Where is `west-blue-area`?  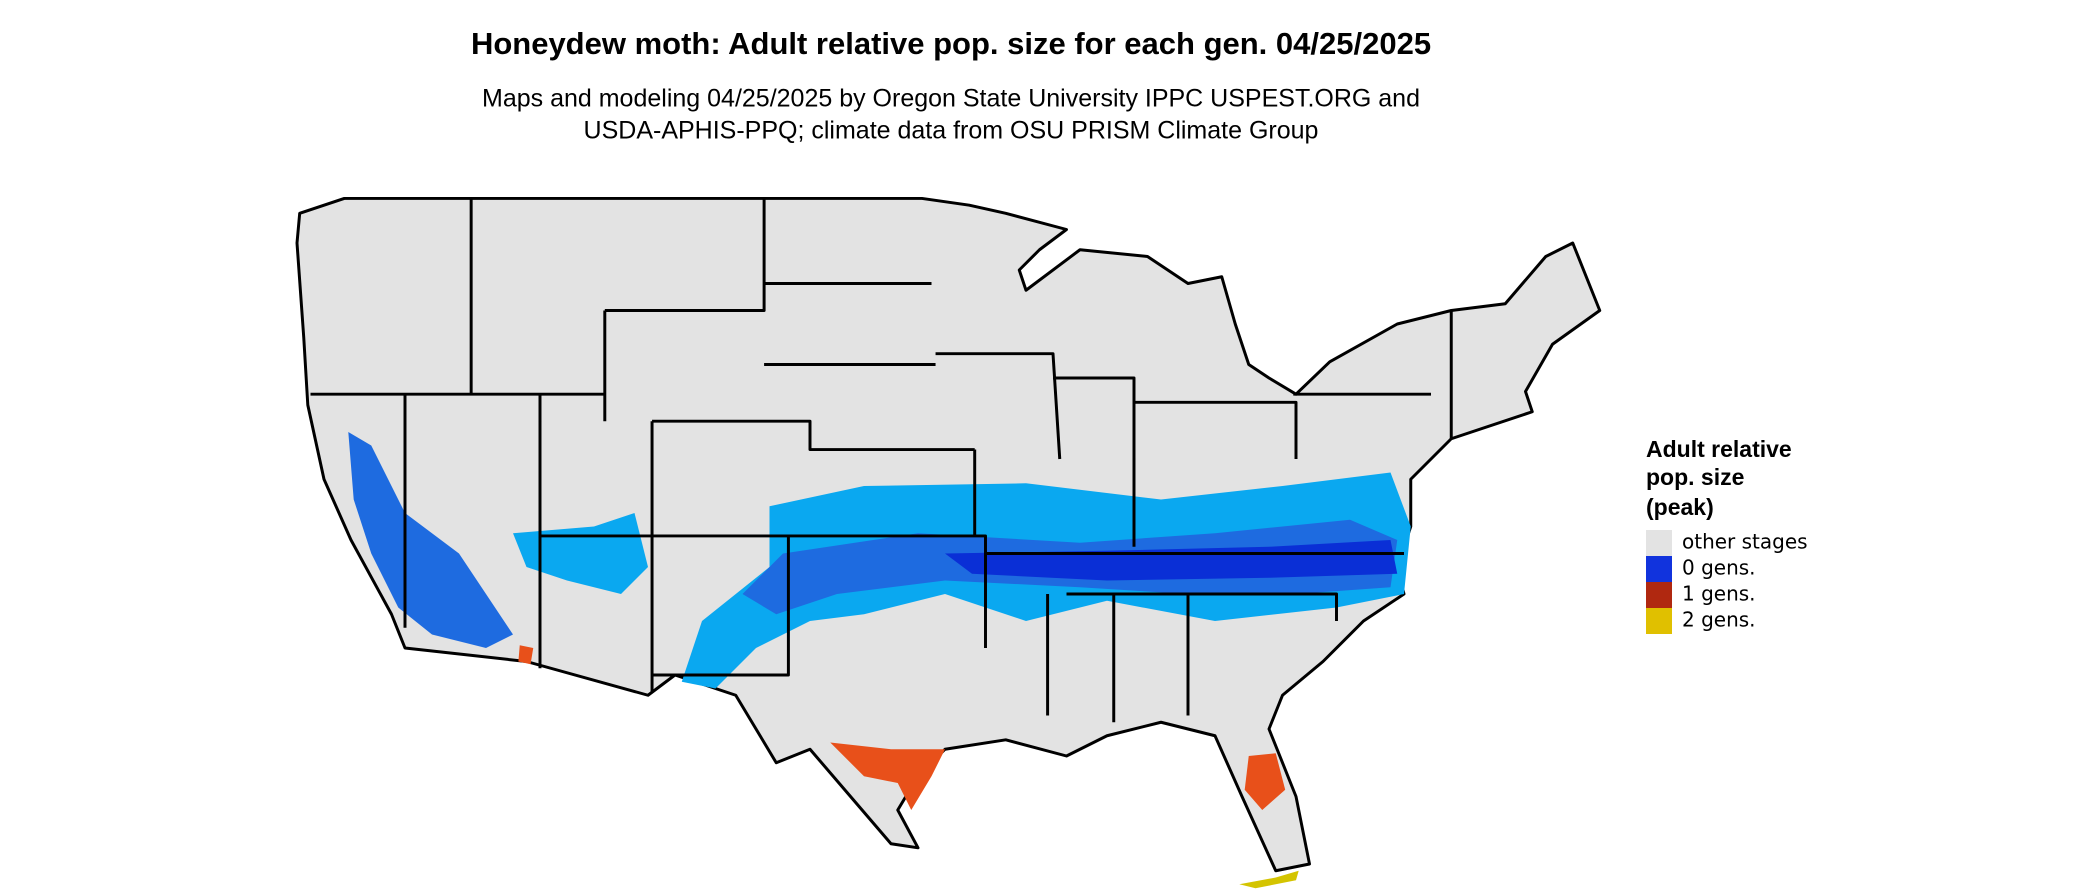 west-blue-area is located at coordinates (430, 540).